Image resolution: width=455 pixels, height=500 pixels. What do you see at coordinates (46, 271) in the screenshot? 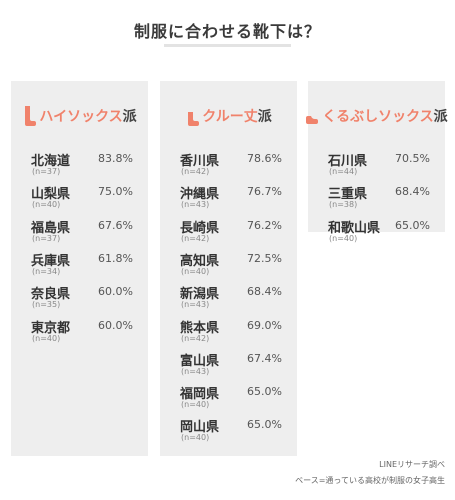
I see `sample-size: (n=34)` at bounding box center [46, 271].